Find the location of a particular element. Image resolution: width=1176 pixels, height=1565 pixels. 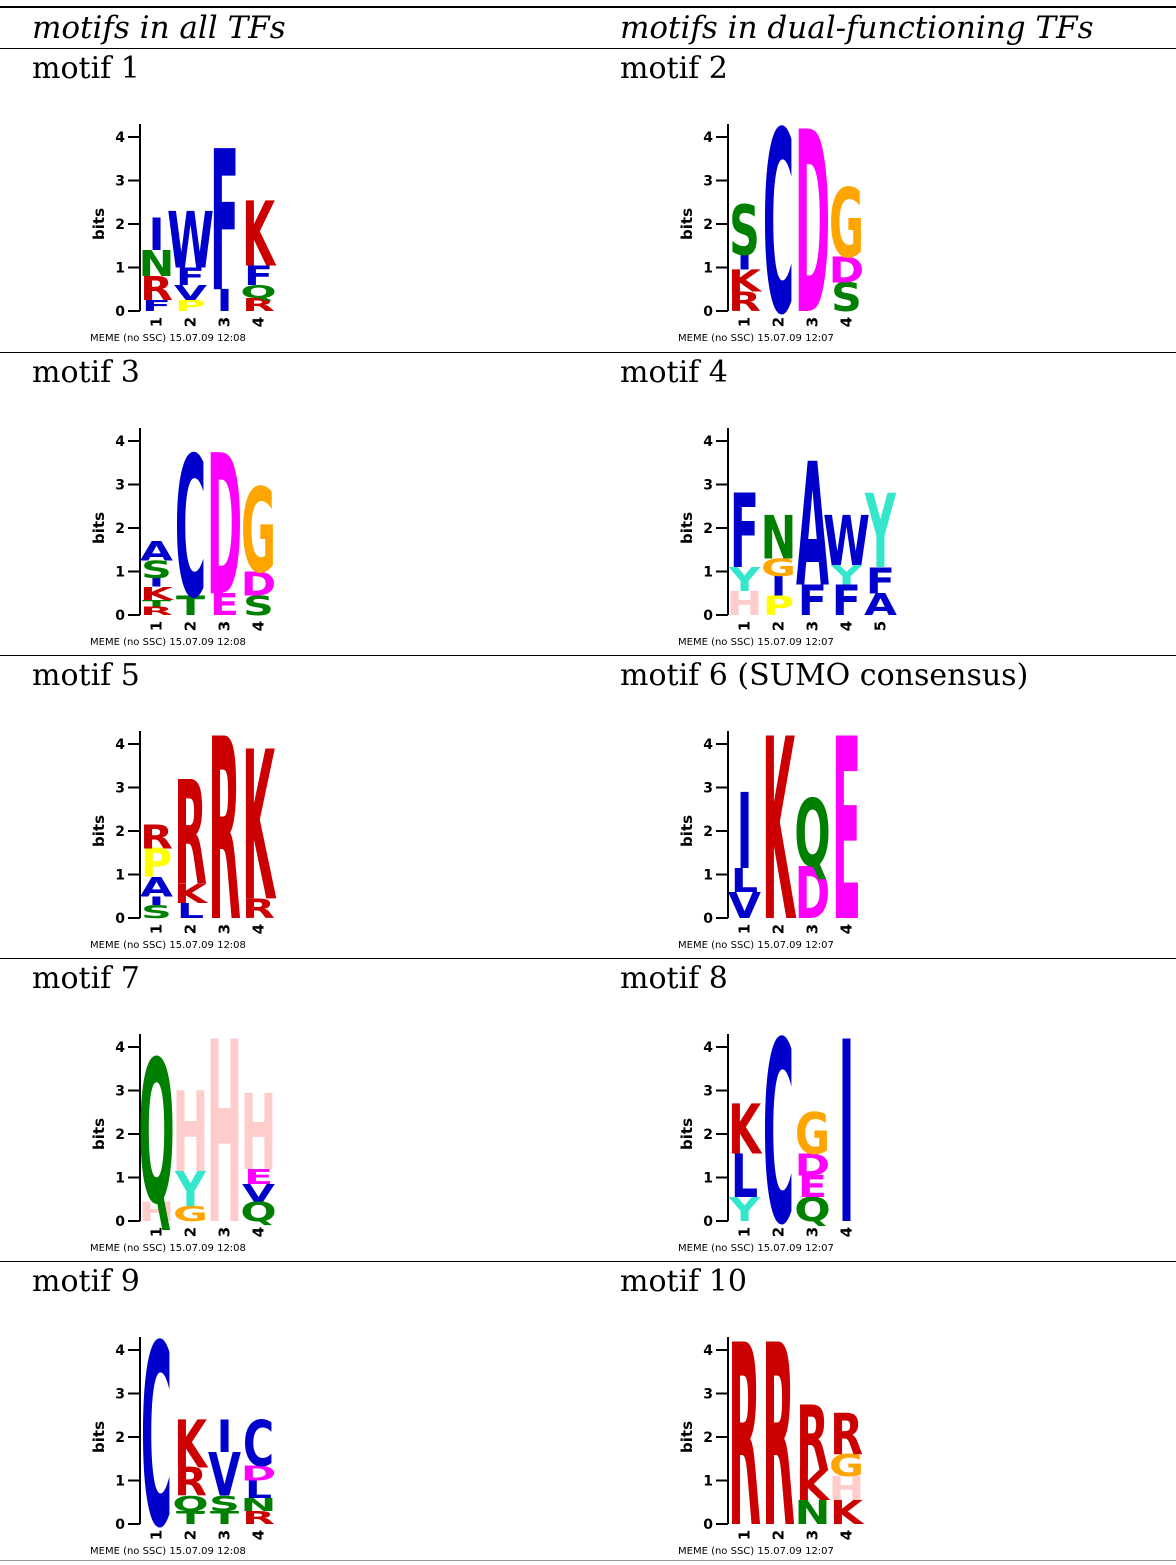

logo-letter: H is located at coordinates (225, 1135).